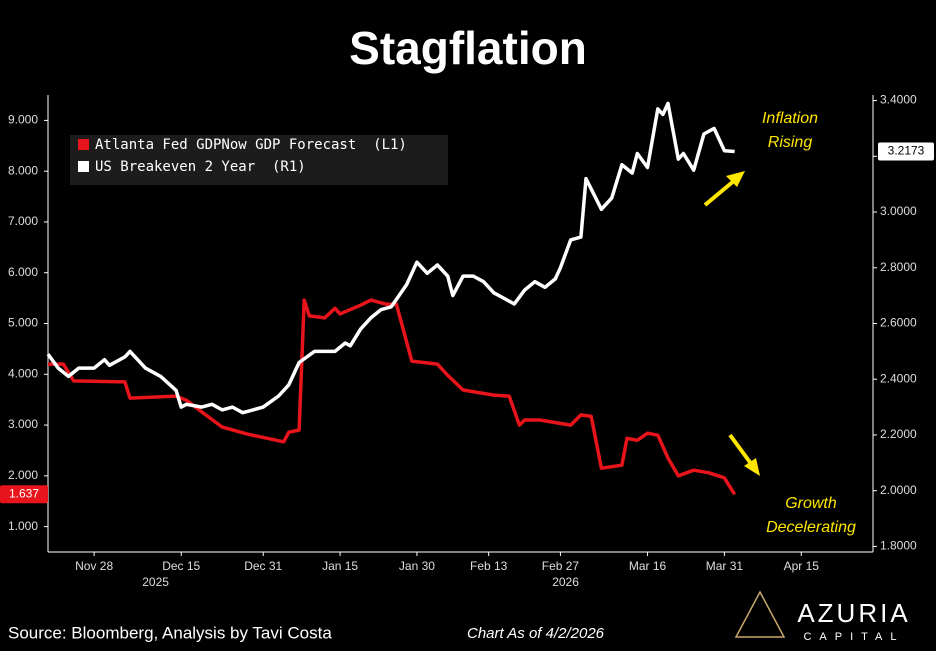  Describe the element at coordinates (155, 582) in the screenshot. I see `x-group-label: 2025` at that location.